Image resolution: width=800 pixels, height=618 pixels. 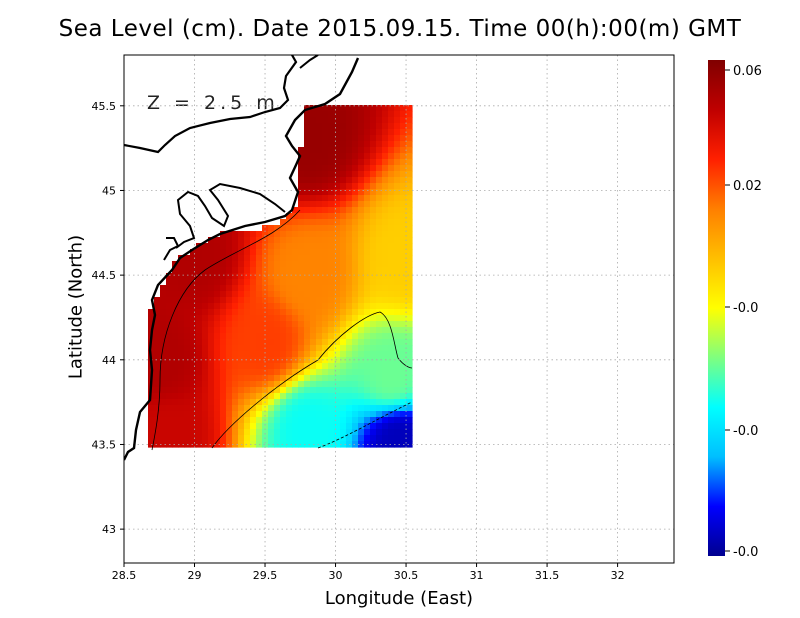 I want to click on contour-line-mid, so click(x=312, y=380).